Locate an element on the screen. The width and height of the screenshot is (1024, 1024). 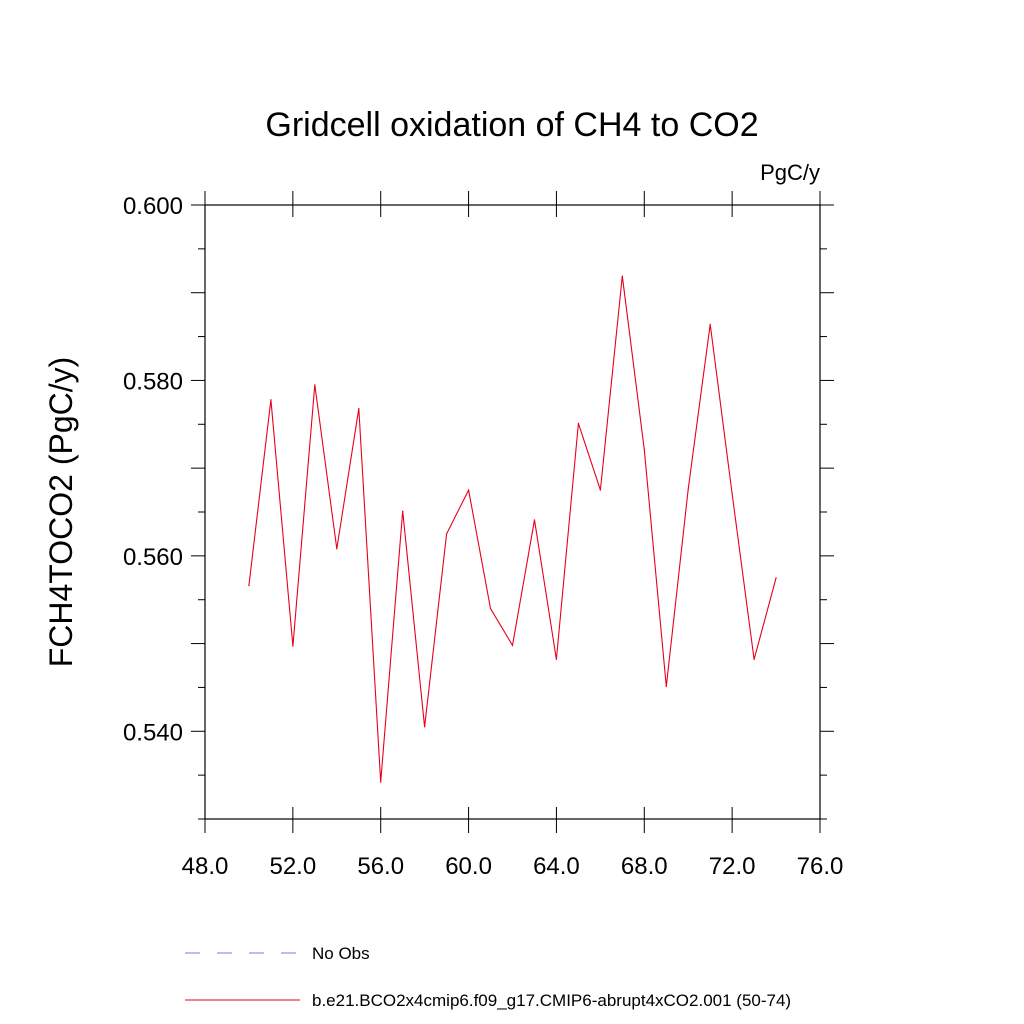
y-axis-label: FCH4TOCO2 (PgC/y) is located at coordinates (61, 512).